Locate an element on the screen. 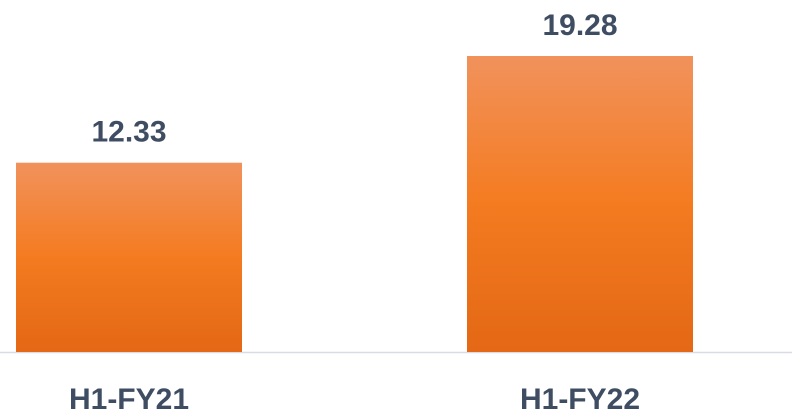 The image size is (792, 414). x-tick-label: H1-FY21 is located at coordinates (129, 398).